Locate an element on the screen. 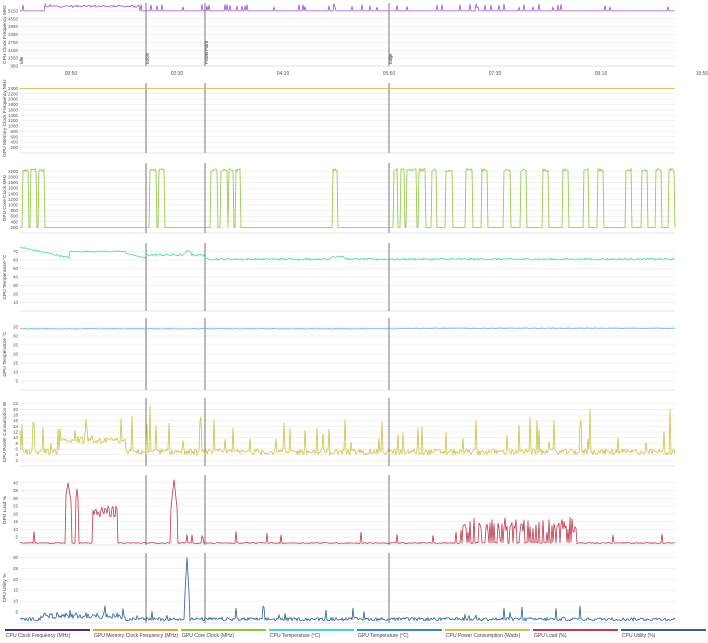 This screenshot has width=708, height=643. y-tick-label: 2750 is located at coordinates (13, 42).